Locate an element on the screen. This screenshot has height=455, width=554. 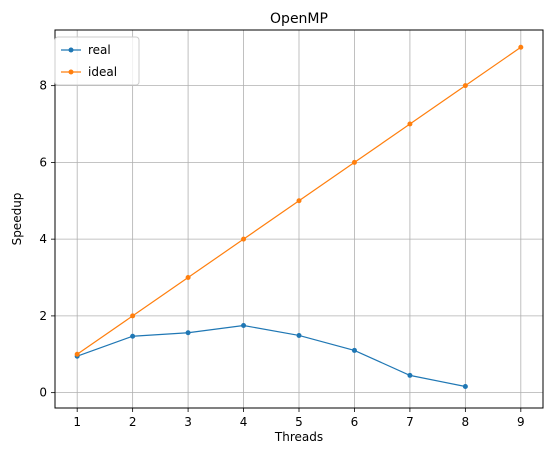
legend-marker-real is located at coordinates (71, 50).